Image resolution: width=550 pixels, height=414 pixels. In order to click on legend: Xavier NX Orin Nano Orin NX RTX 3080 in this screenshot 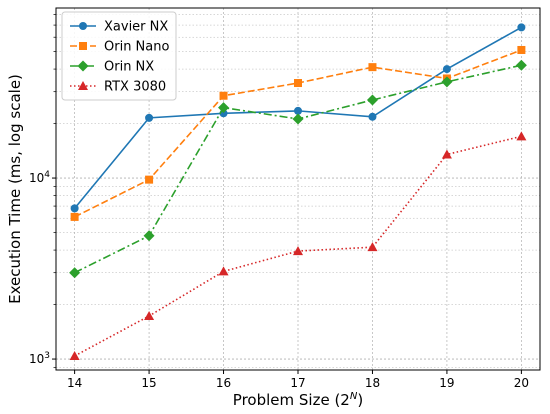, I will do `click(119, 56)`.